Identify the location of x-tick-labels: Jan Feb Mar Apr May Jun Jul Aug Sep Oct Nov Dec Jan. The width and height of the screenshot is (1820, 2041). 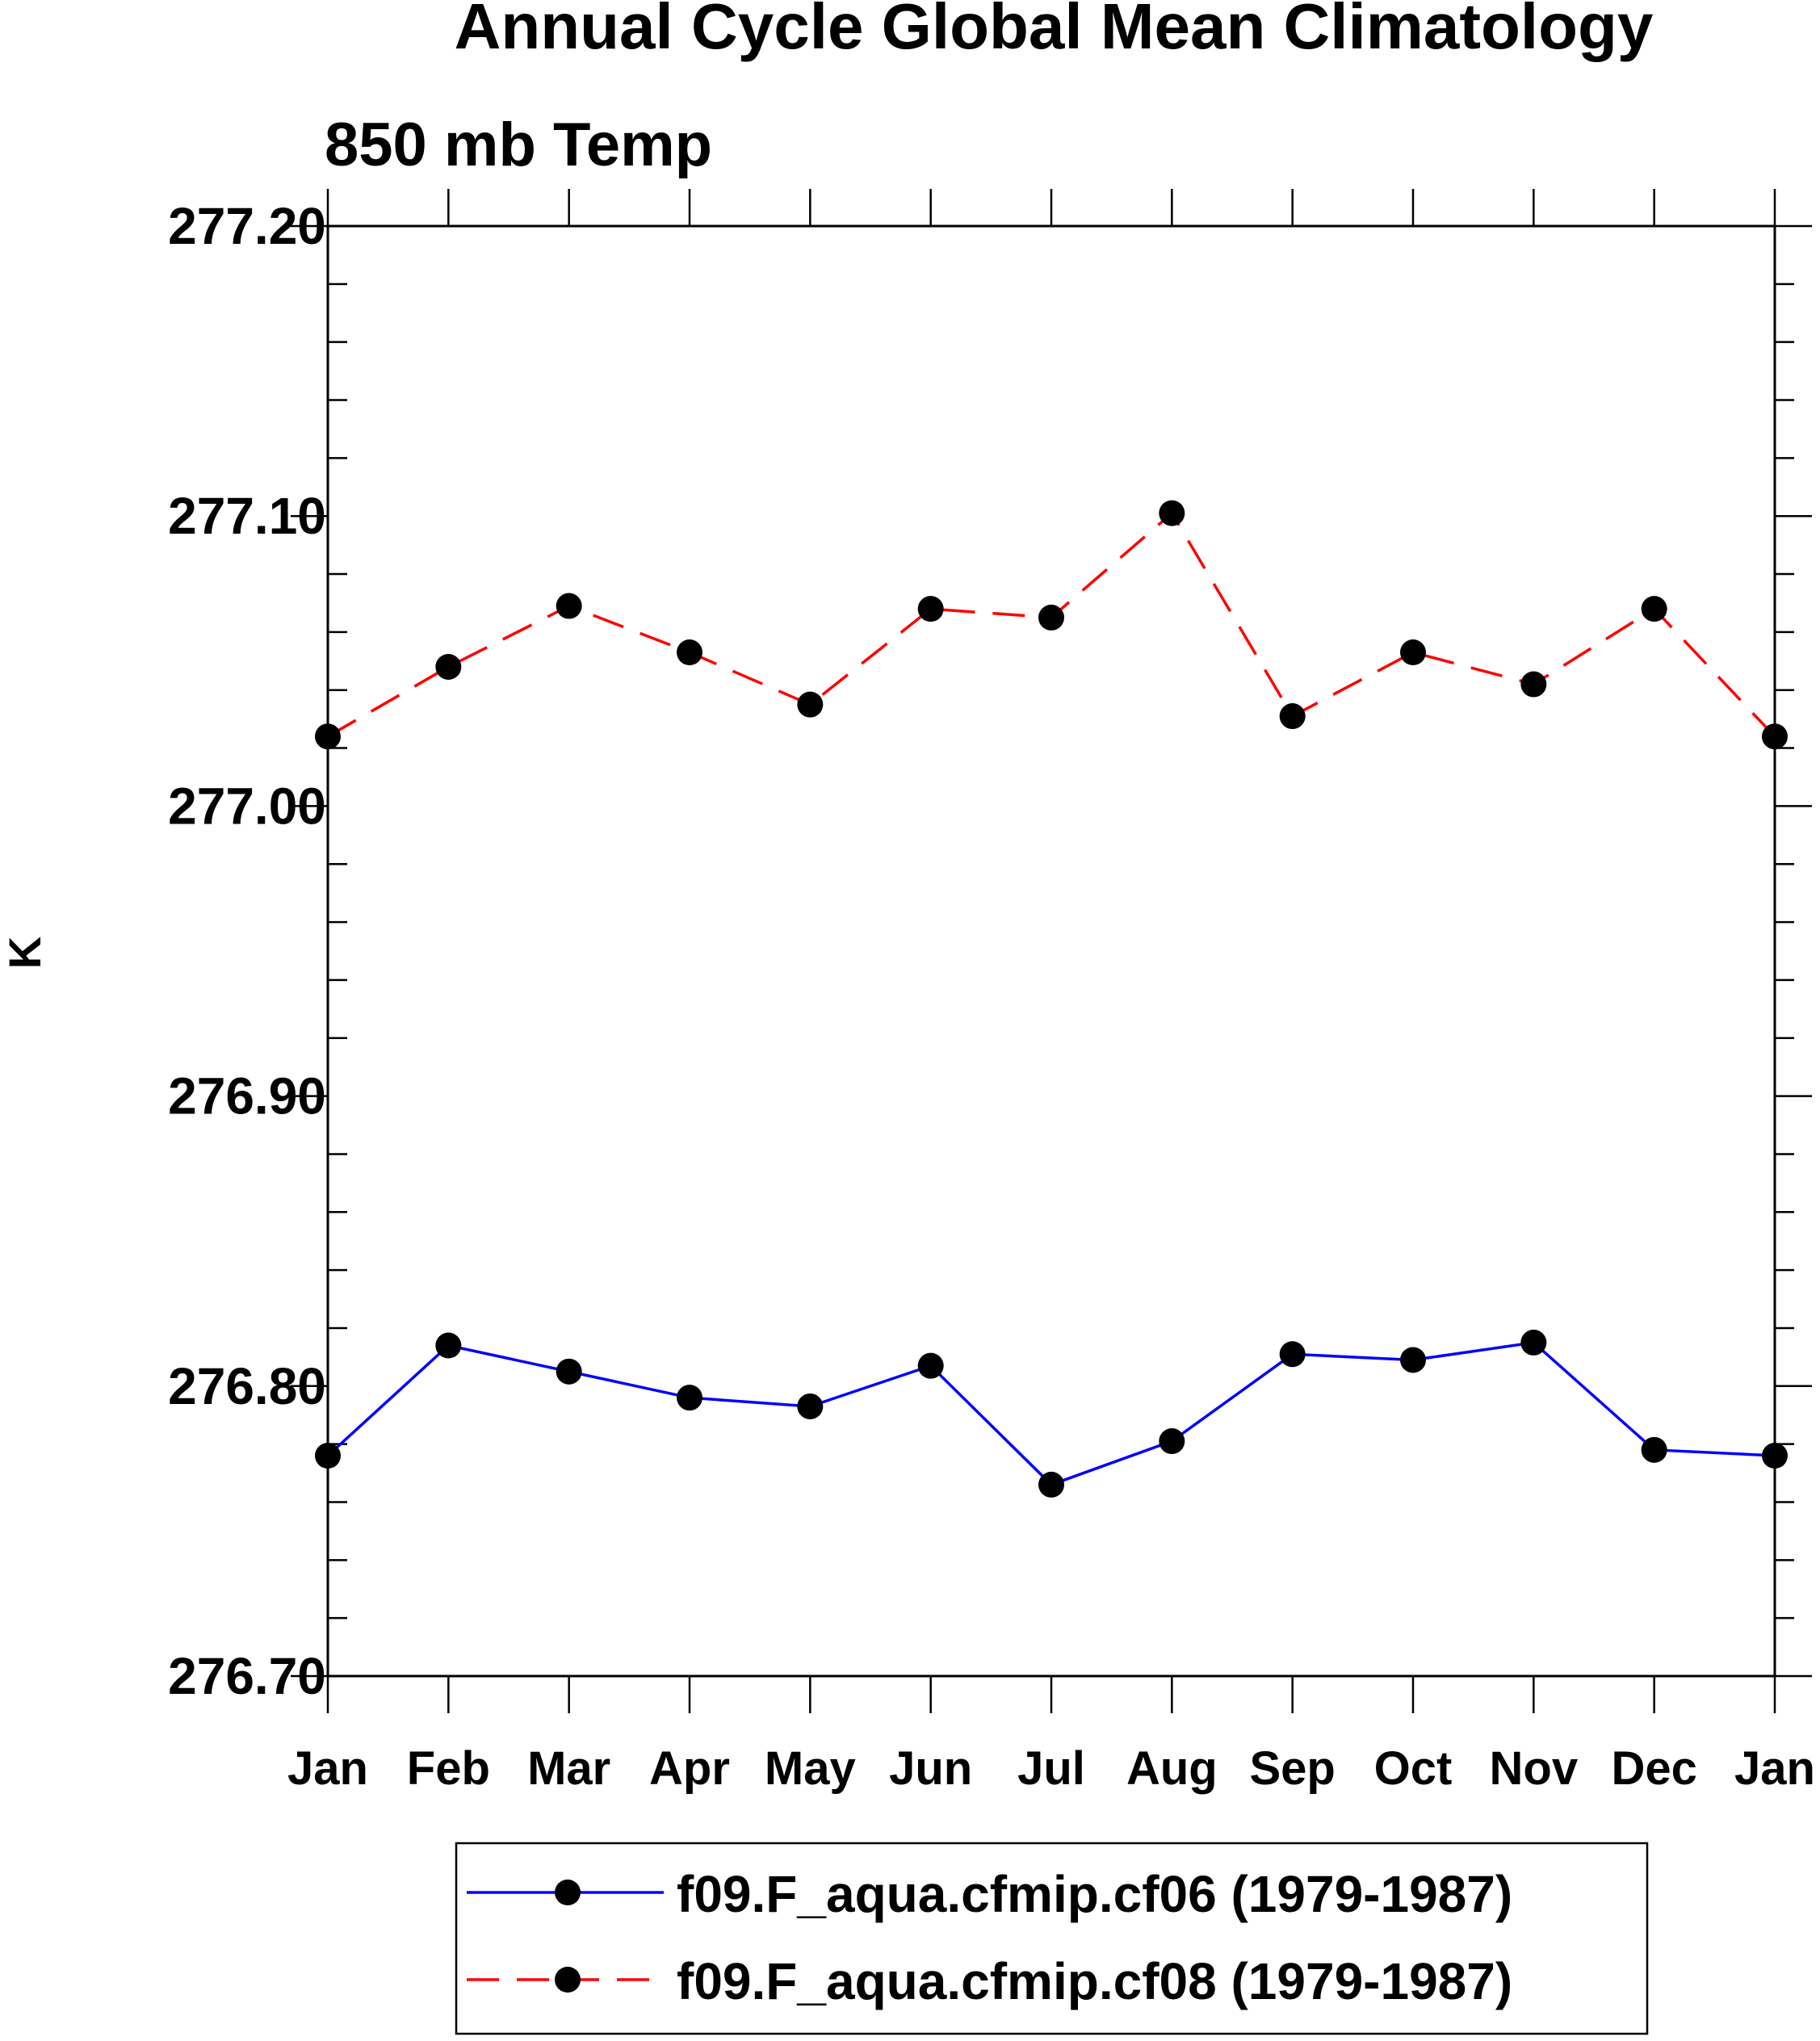
(1051, 1768).